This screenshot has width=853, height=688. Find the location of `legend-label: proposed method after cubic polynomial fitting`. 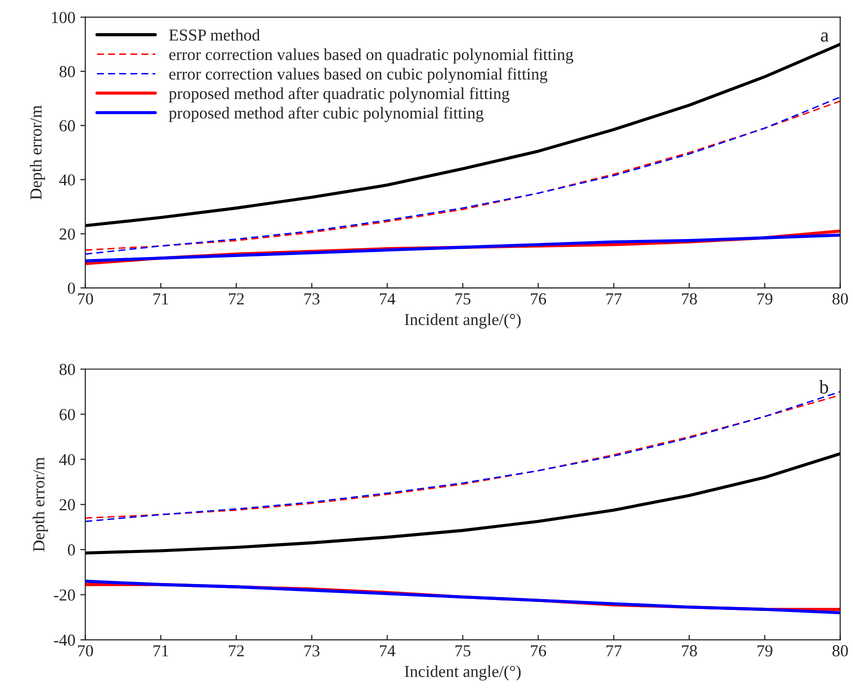

legend-label: proposed method after cubic polynomial fitting is located at coordinates (326, 114).